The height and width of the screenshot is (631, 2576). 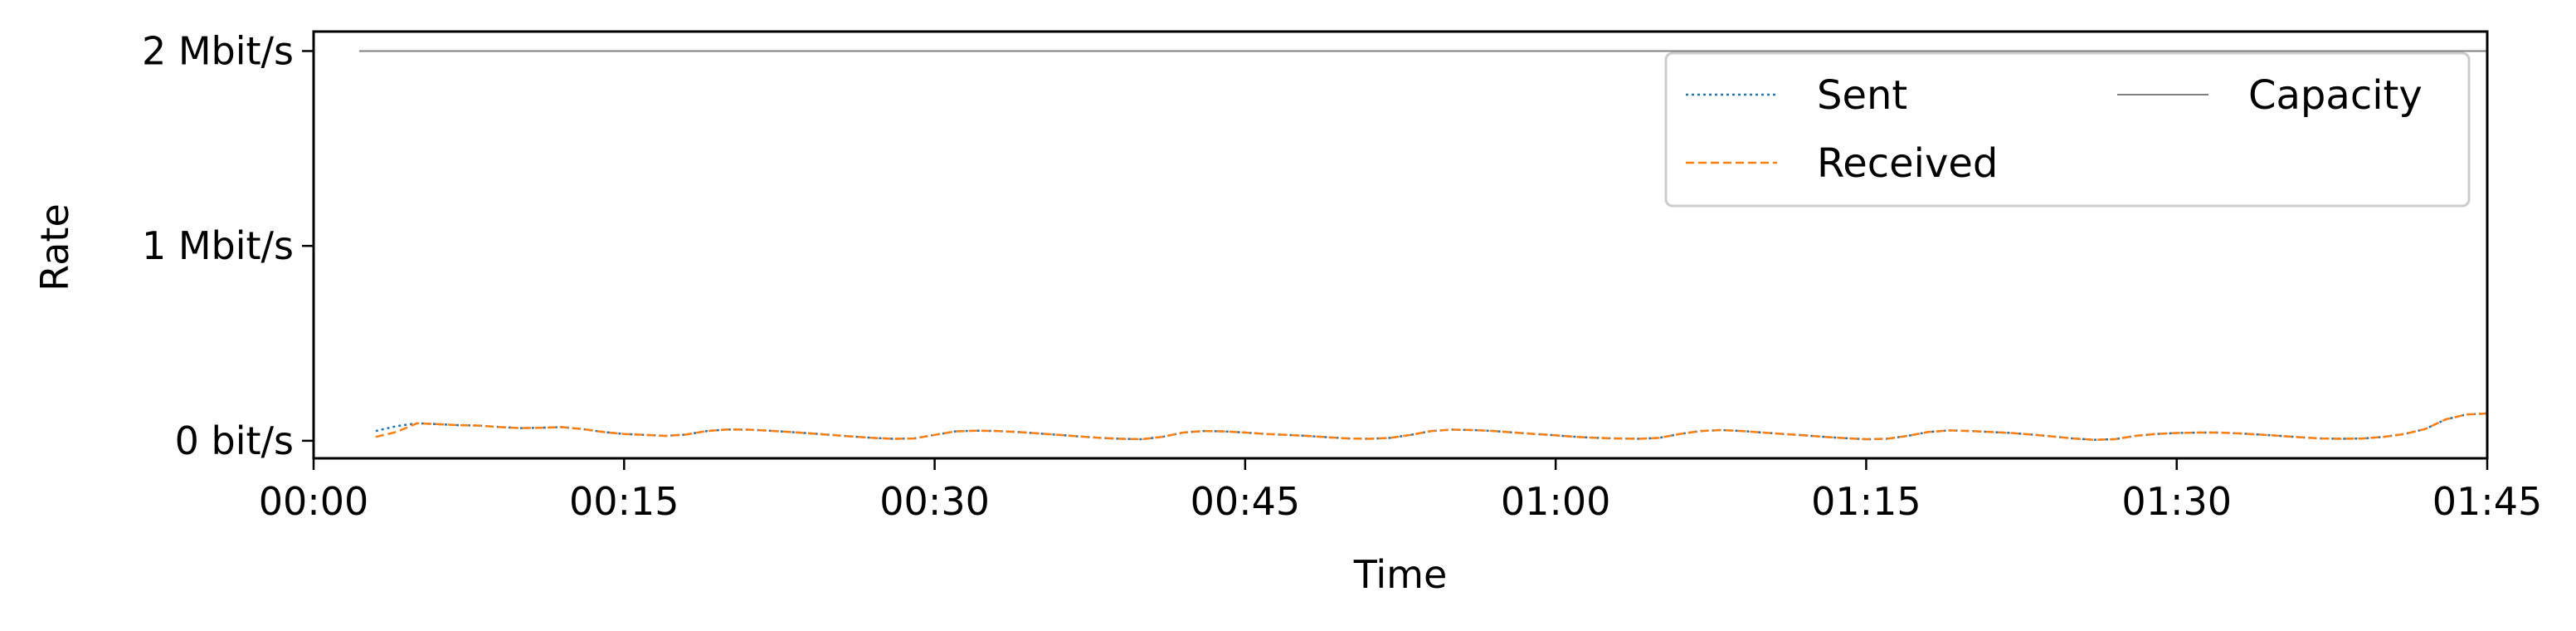 What do you see at coordinates (1866, 501) in the screenshot?
I see `x-tick-label: 01:15` at bounding box center [1866, 501].